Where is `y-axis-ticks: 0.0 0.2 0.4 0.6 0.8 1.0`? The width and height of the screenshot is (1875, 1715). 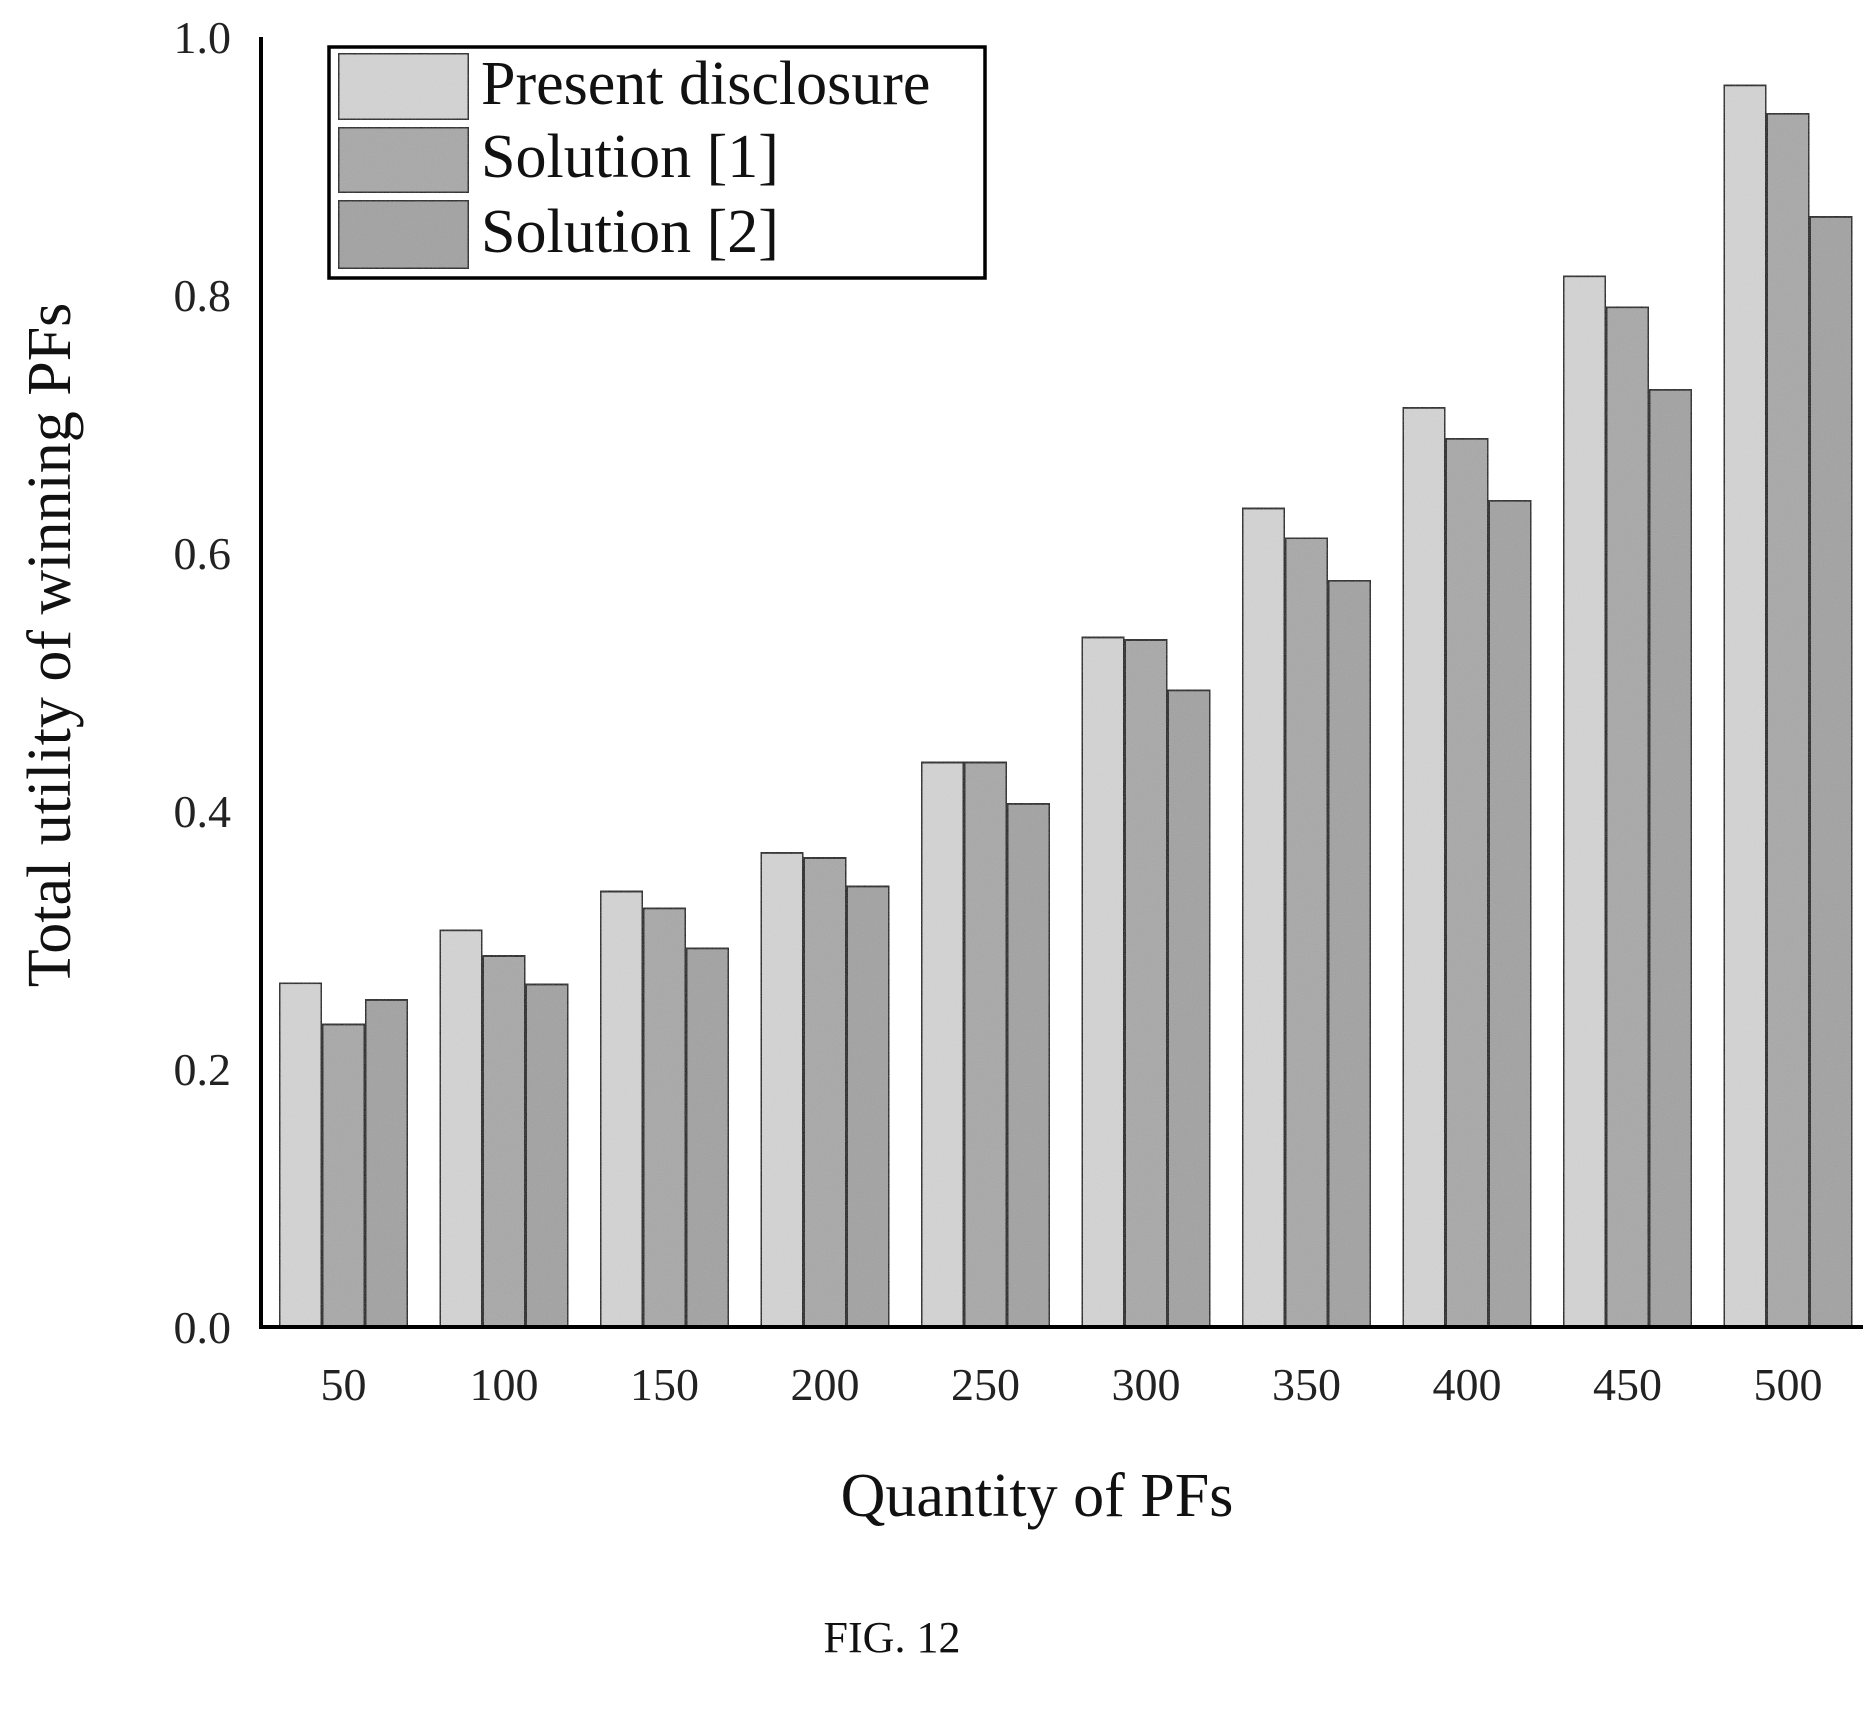 y-axis-ticks: 0.0 0.2 0.4 0.6 0.8 1.0 is located at coordinates (203, 682).